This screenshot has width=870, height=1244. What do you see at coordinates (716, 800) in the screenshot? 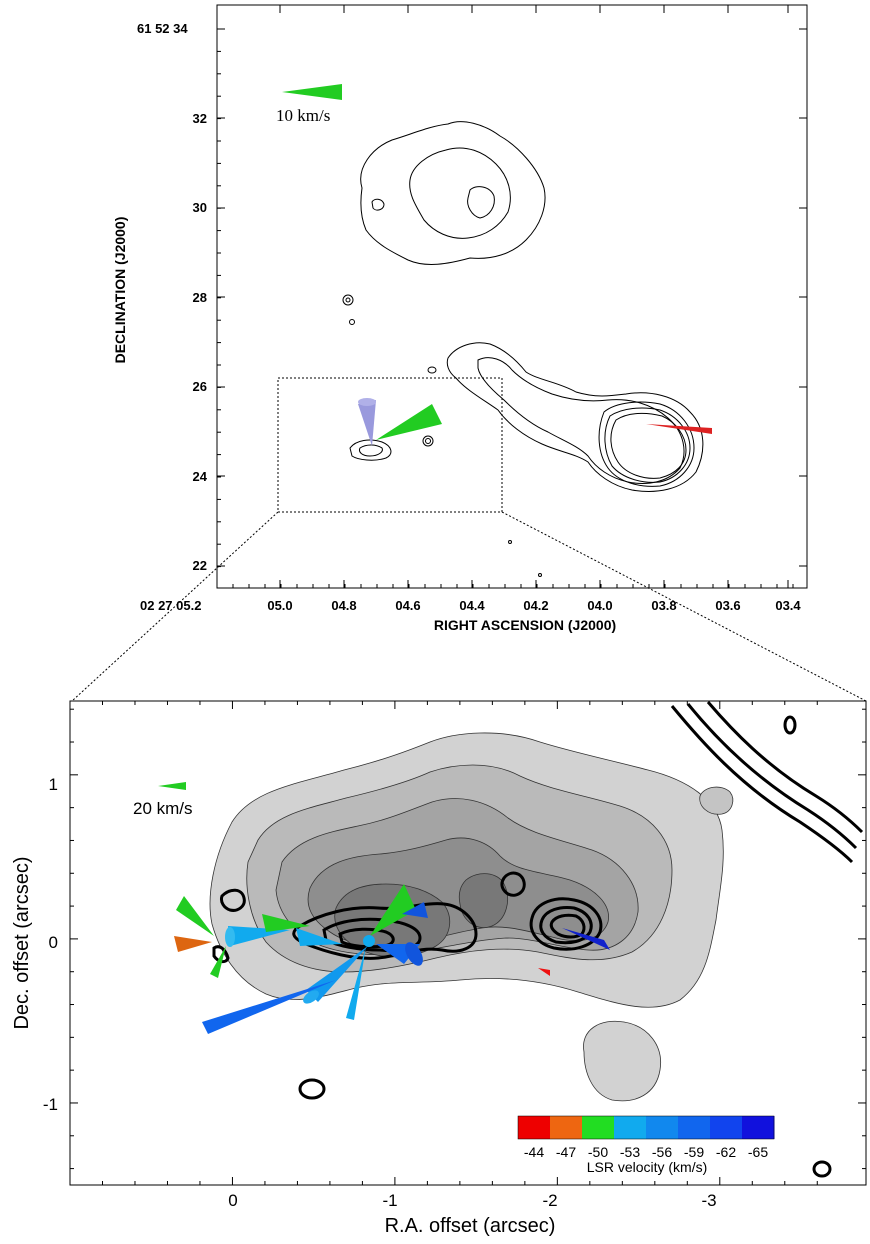
I see `gray-blob-north` at bounding box center [716, 800].